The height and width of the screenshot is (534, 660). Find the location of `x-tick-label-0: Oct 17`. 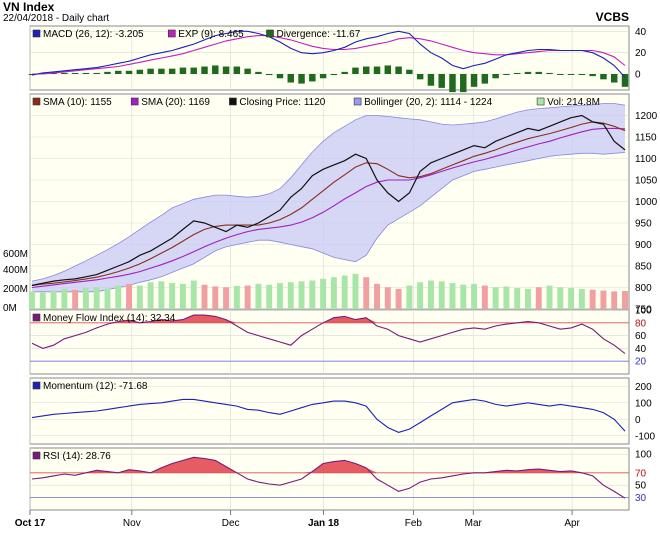

x-tick-label-0: Oct 17 is located at coordinates (30, 523).